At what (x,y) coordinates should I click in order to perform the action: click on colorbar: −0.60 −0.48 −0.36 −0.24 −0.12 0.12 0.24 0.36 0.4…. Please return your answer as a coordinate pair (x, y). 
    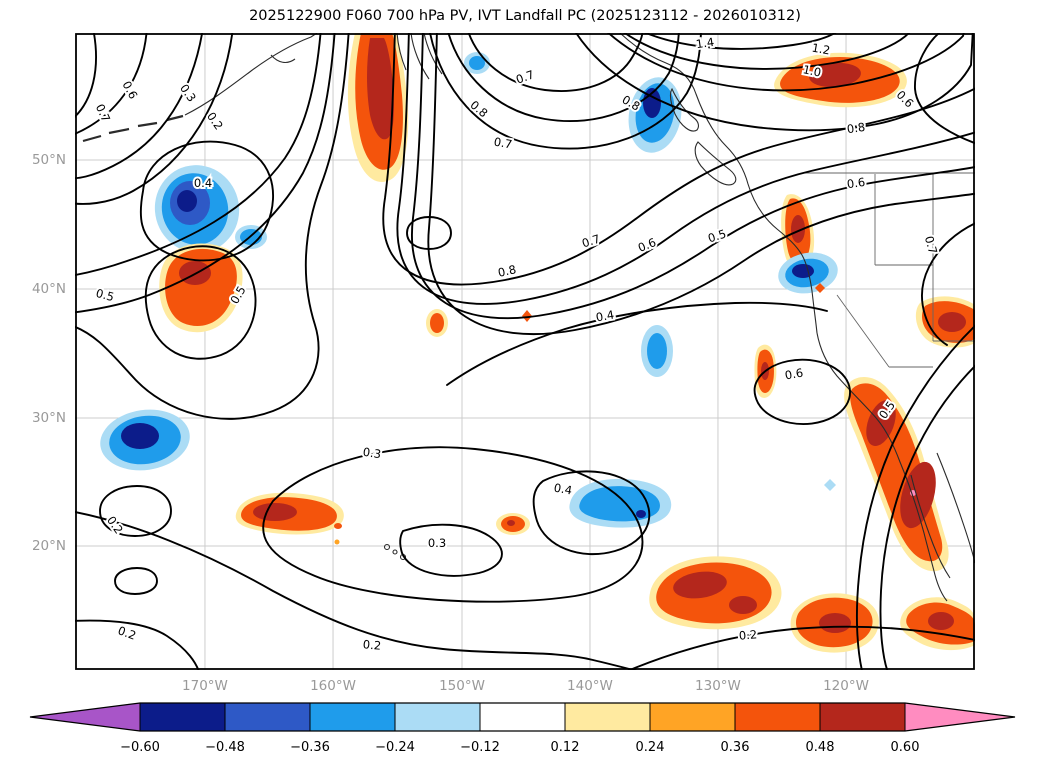
    Looking at the image, I should click on (522, 728).